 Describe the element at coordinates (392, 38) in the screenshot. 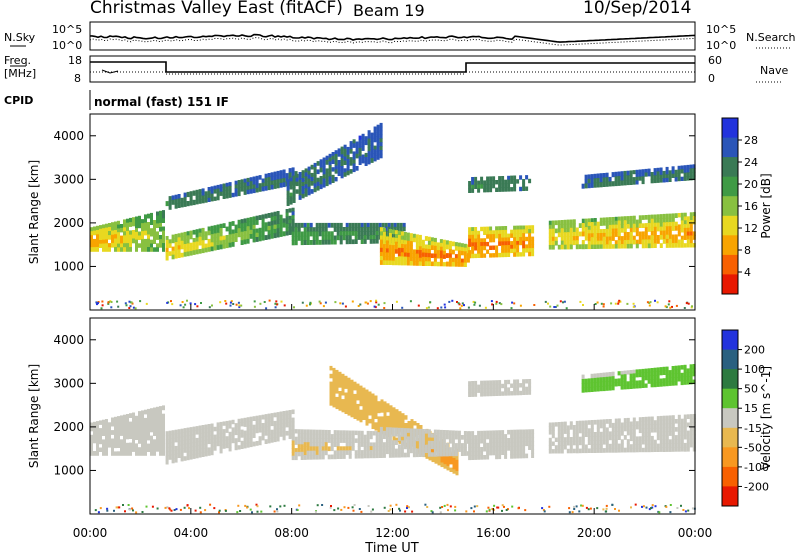

I see `nsky-series-line` at that location.